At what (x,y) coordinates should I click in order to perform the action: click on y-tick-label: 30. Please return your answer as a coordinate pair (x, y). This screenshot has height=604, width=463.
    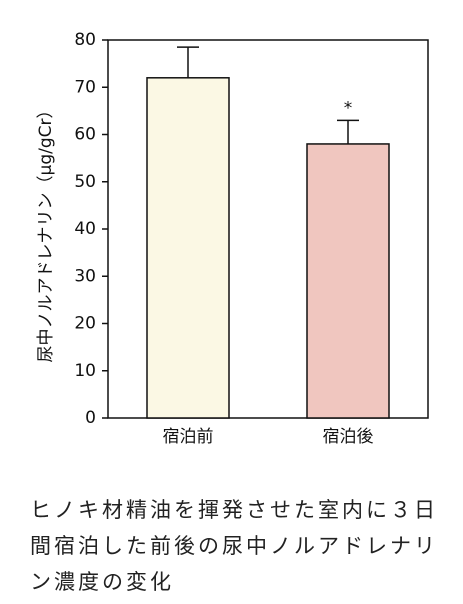
    Looking at the image, I should click on (85, 276).